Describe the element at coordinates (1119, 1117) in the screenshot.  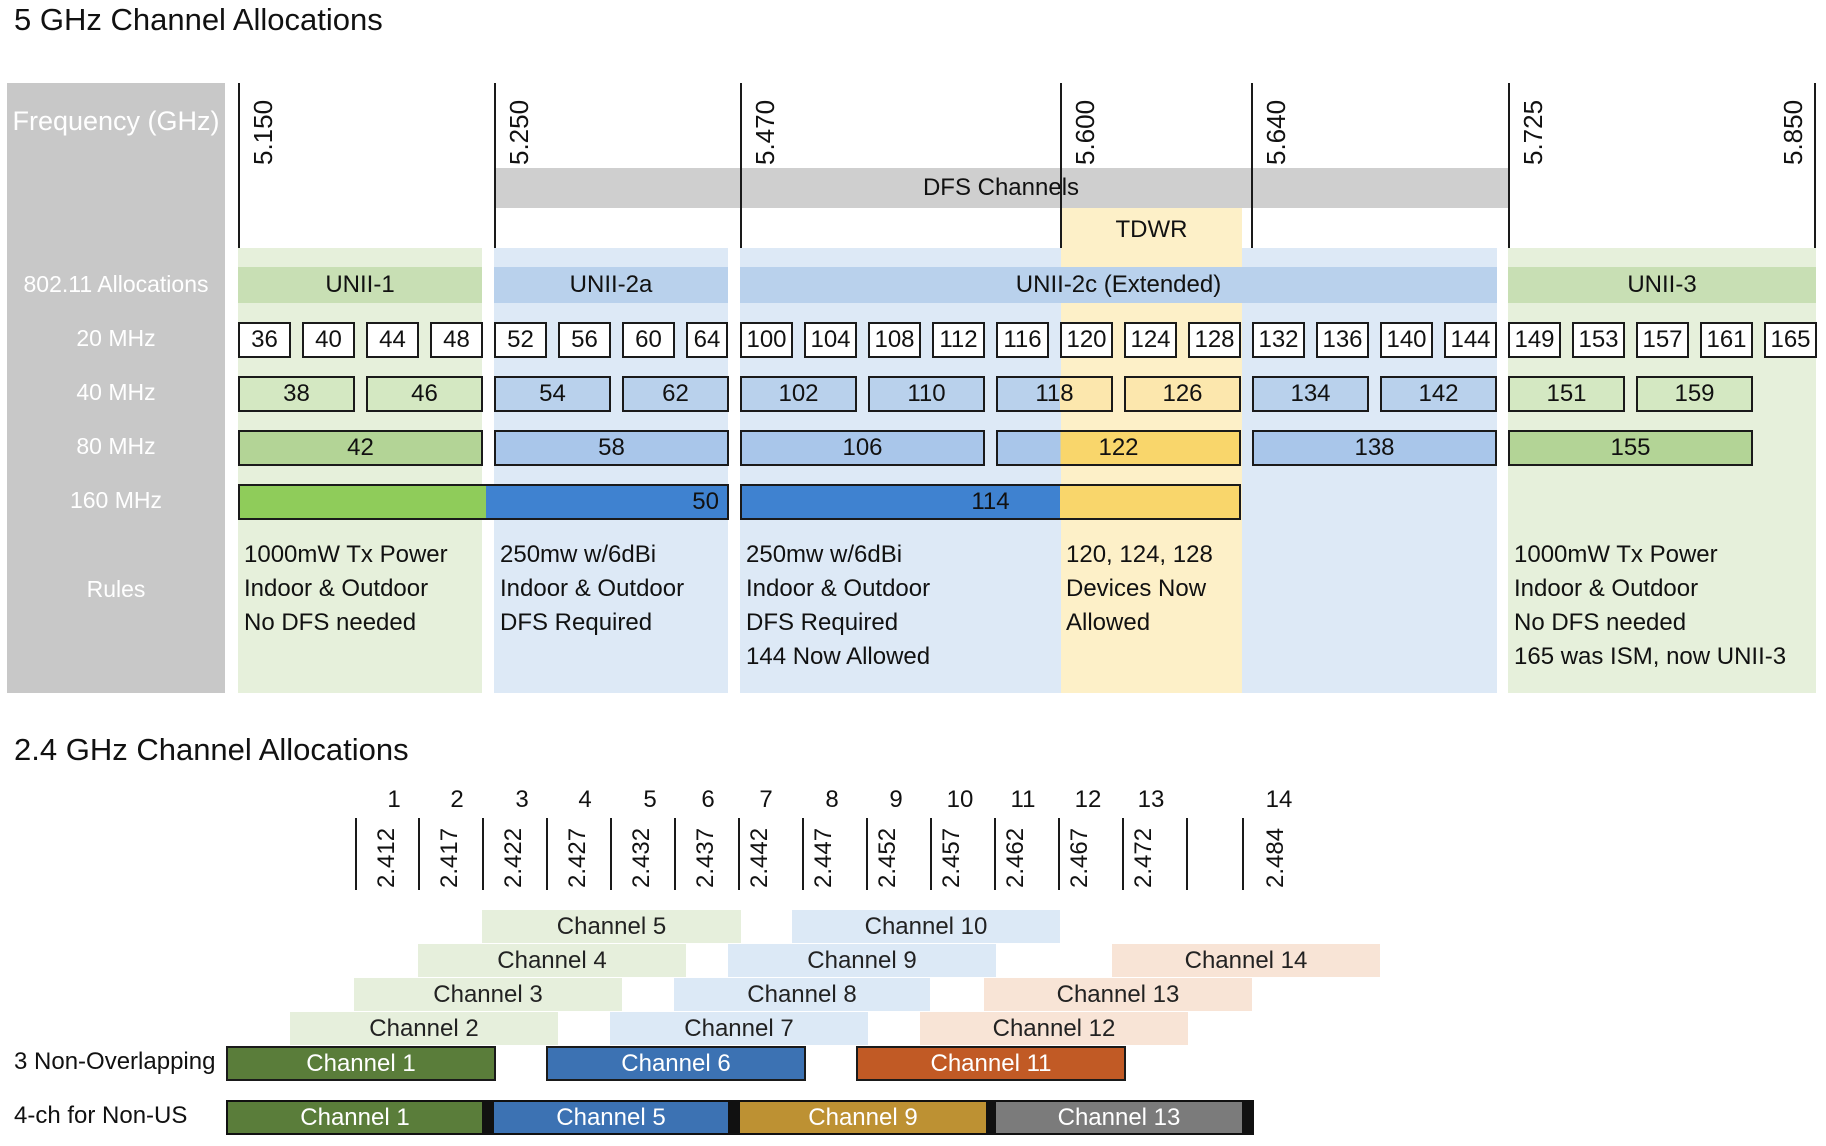
I see `nonus-channel-13: Channel 13` at that location.